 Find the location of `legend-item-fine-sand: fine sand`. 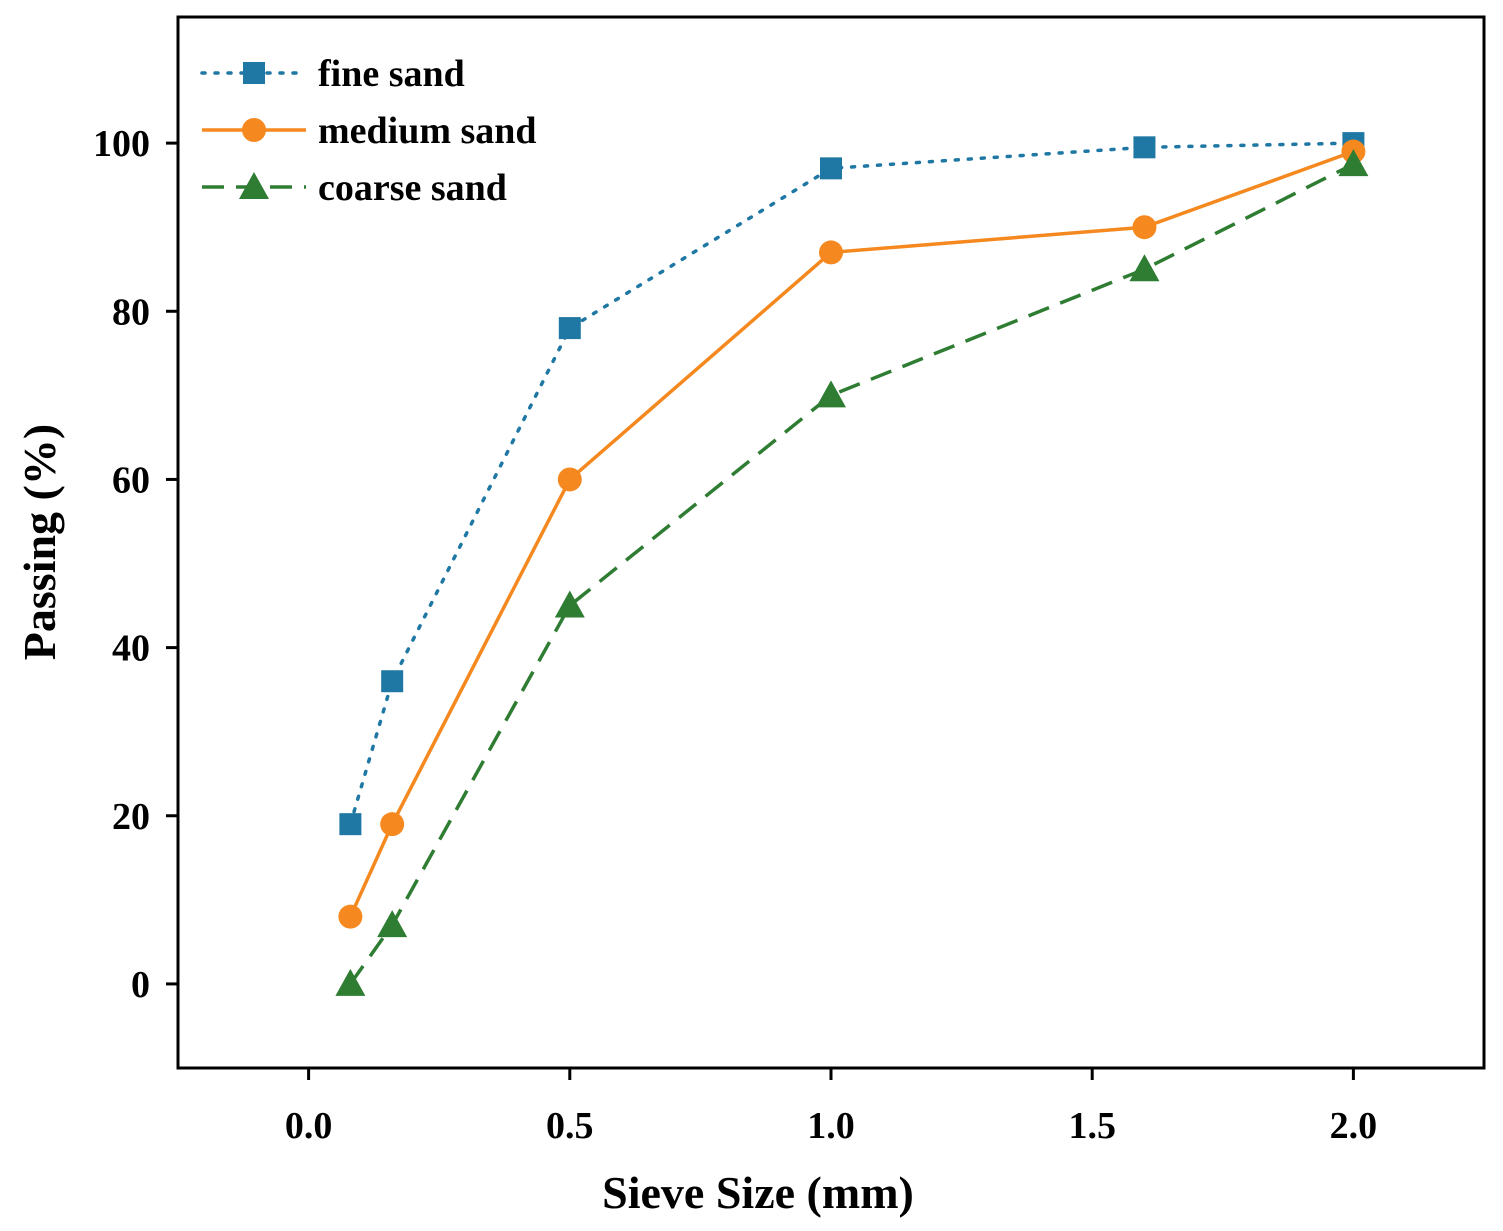

legend-item-fine-sand: fine sand is located at coordinates (332, 74).